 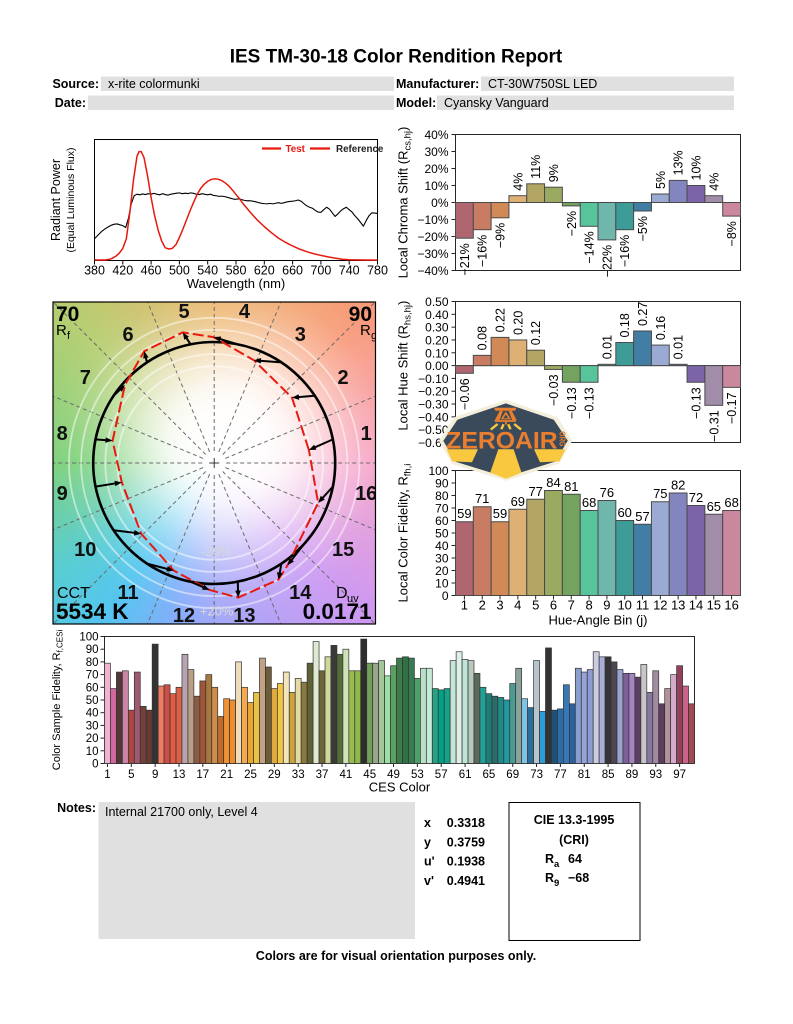 I want to click on svg-text: −0.17, so click(x=732, y=408).